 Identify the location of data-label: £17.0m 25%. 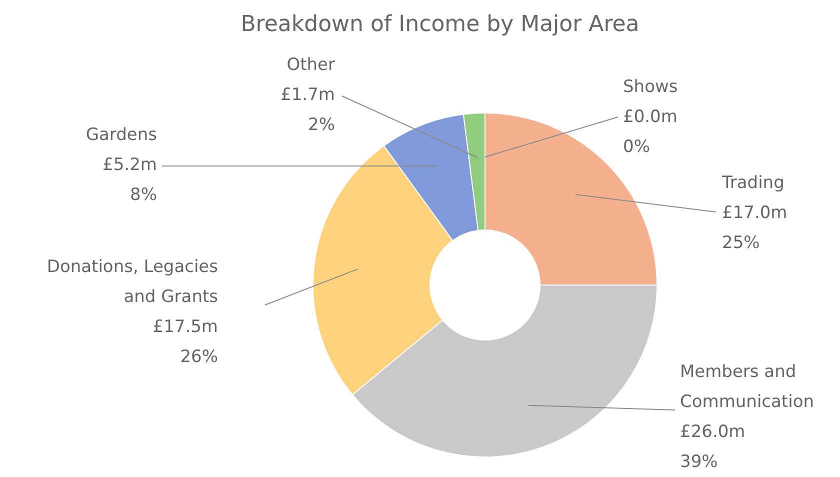
(755, 228).